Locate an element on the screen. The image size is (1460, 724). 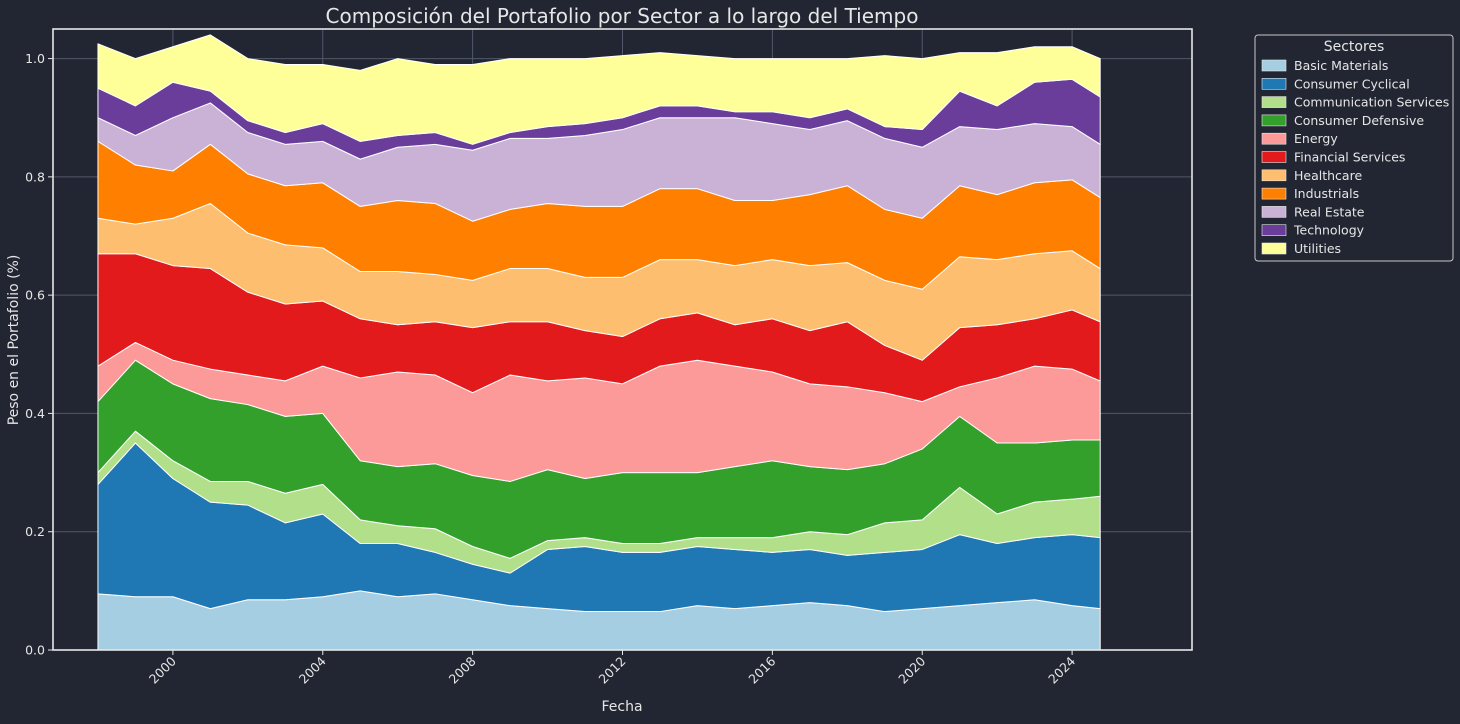
y-tick-label: 1.0 is located at coordinates (35, 58).